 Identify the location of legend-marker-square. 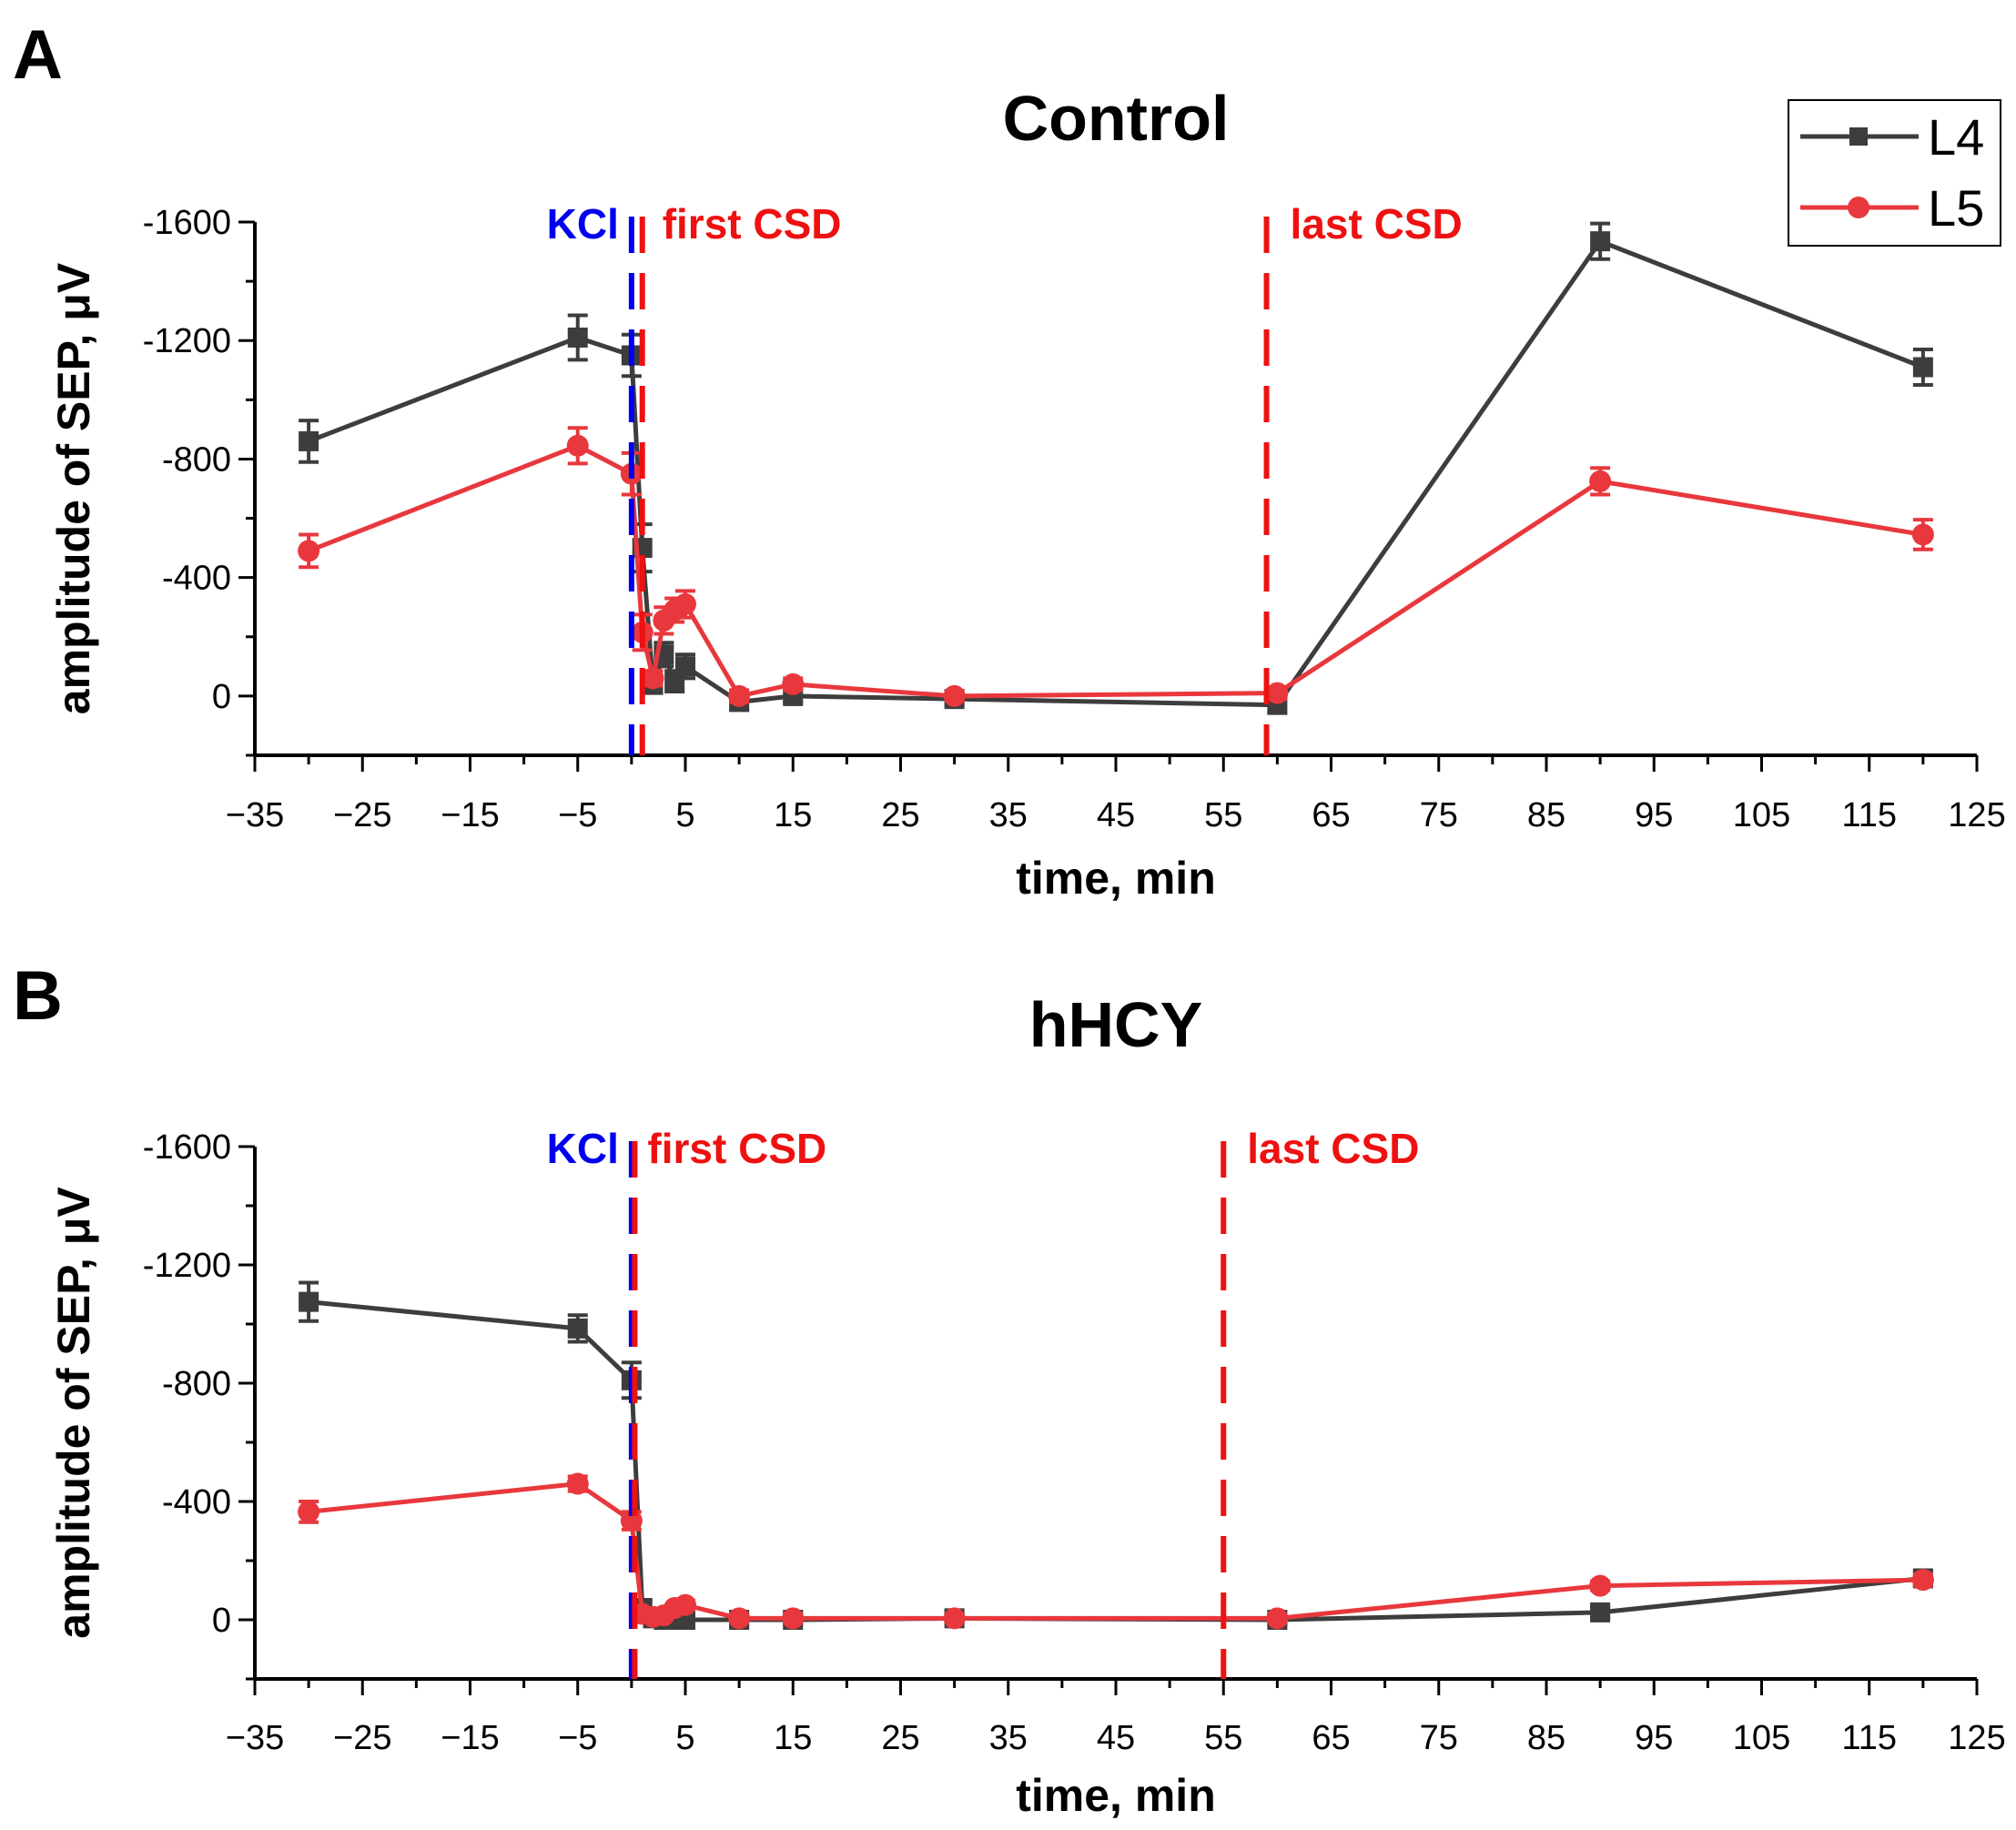
(1858, 136).